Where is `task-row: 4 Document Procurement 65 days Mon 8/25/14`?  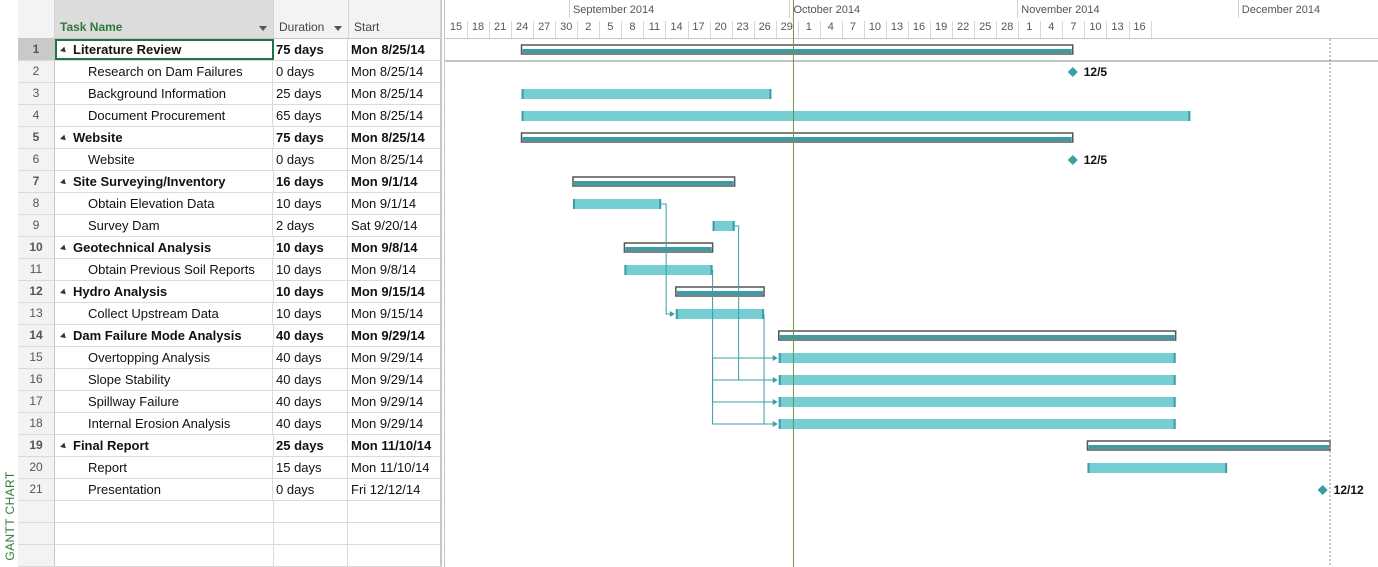
task-row: 4 Document Procurement 65 days Mon 8/25/14 is located at coordinates (229, 116).